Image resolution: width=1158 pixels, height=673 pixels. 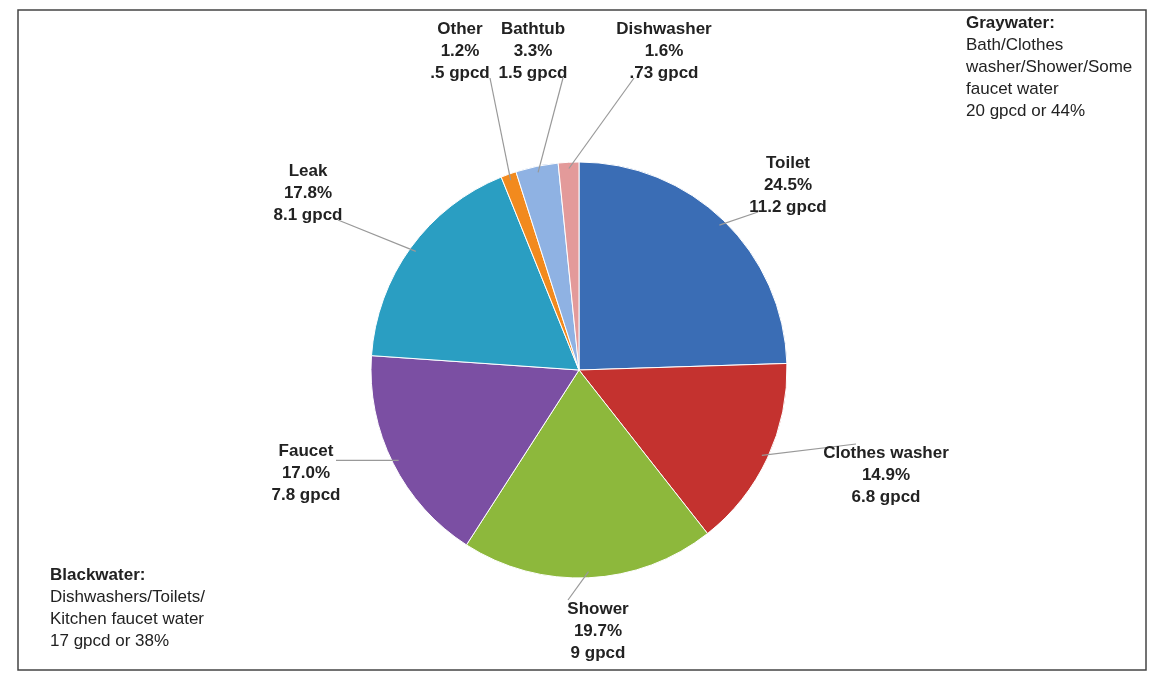 I want to click on slice-label: Other, so click(x=460, y=28).